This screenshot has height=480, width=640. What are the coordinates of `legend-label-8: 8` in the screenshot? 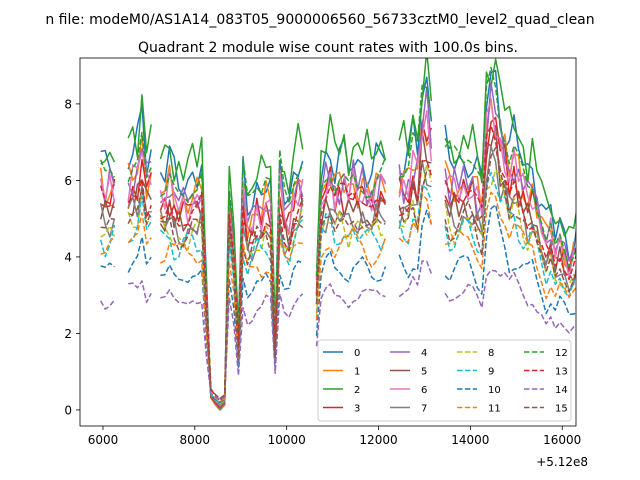 It's located at (491, 353).